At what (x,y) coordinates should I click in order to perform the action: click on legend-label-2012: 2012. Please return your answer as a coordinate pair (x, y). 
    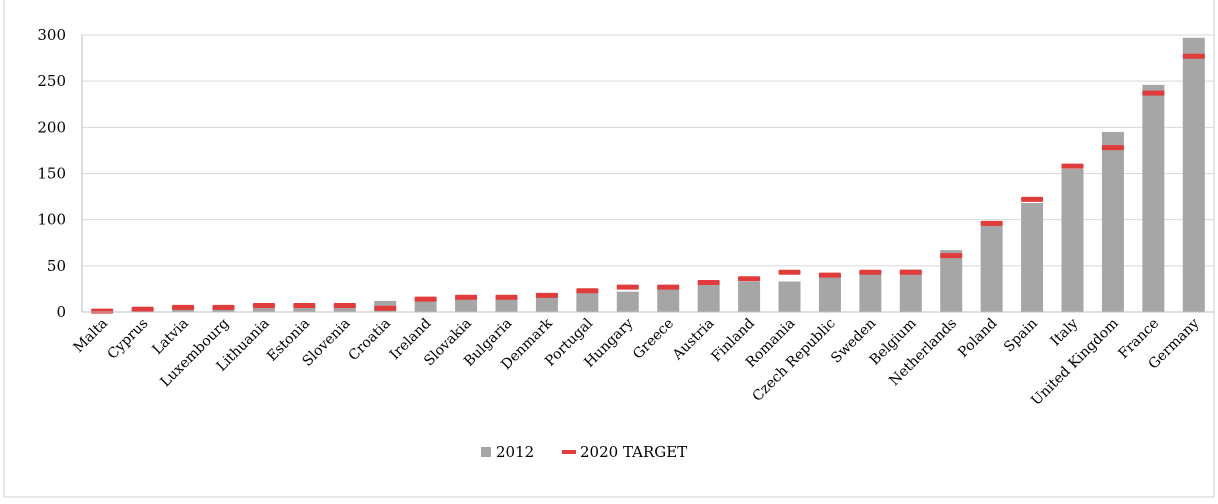
    Looking at the image, I should click on (515, 452).